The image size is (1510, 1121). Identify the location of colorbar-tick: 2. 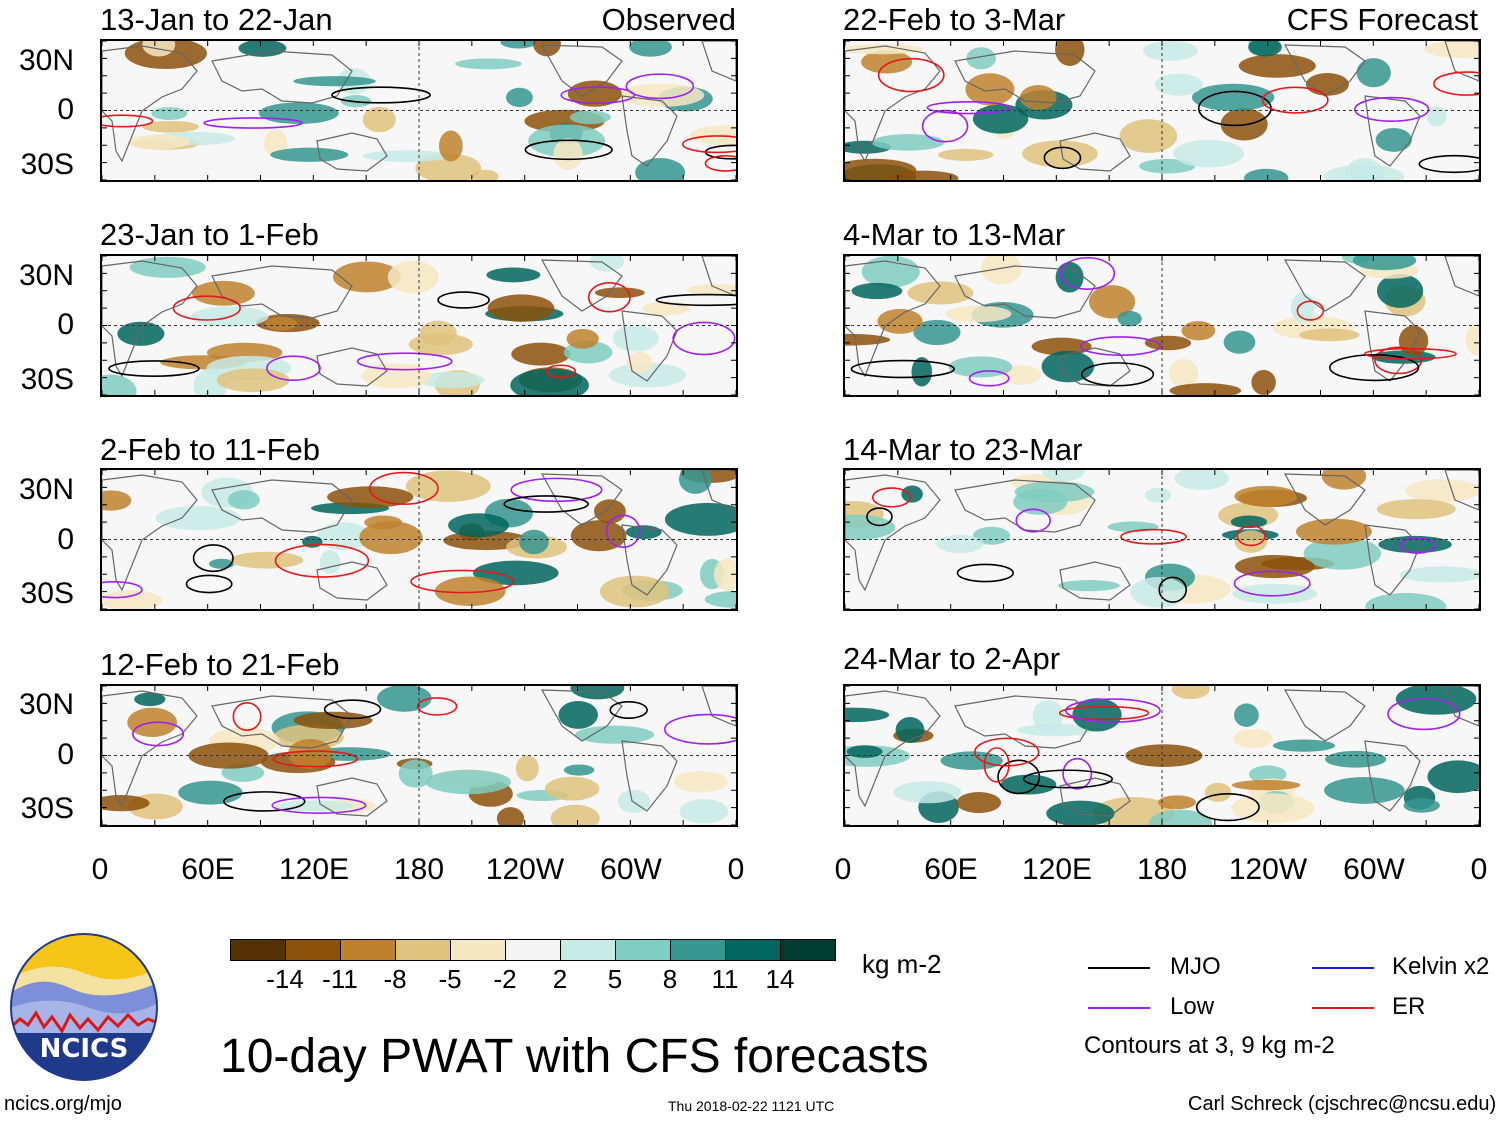
(560, 979).